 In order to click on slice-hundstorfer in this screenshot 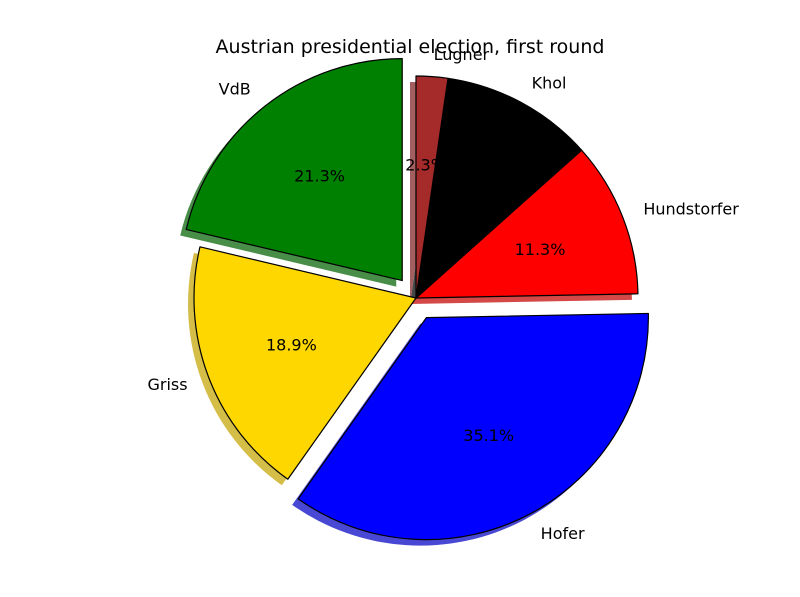, I will do `click(527, 224)`.